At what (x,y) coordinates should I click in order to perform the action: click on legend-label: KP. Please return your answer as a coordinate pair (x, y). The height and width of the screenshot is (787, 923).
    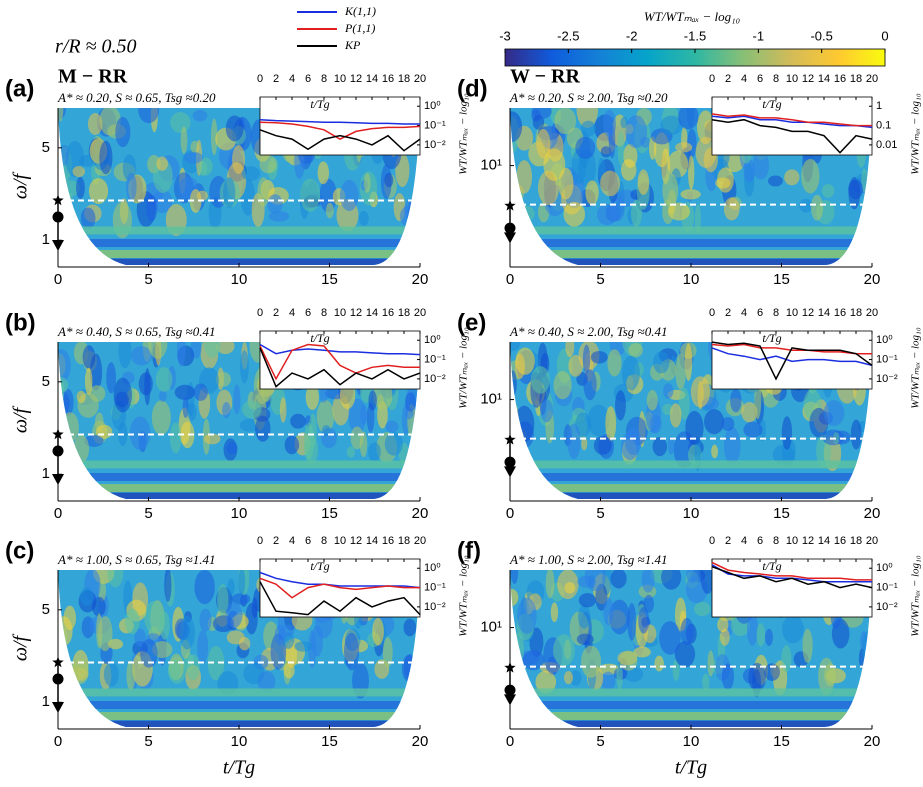
    Looking at the image, I should click on (352, 45).